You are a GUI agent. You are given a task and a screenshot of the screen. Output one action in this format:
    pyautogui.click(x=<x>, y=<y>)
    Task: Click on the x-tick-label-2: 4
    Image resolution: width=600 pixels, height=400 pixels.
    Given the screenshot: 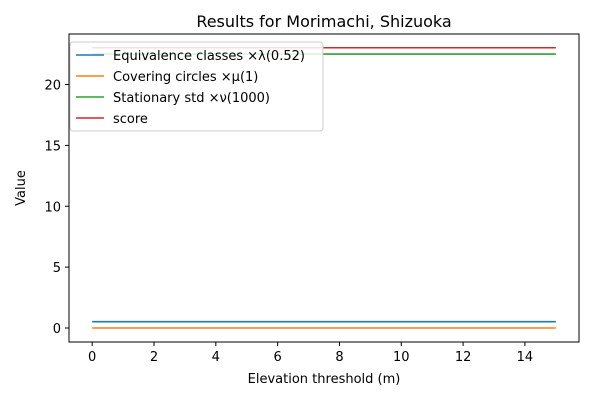 What is the action you would take?
    pyautogui.click(x=216, y=357)
    